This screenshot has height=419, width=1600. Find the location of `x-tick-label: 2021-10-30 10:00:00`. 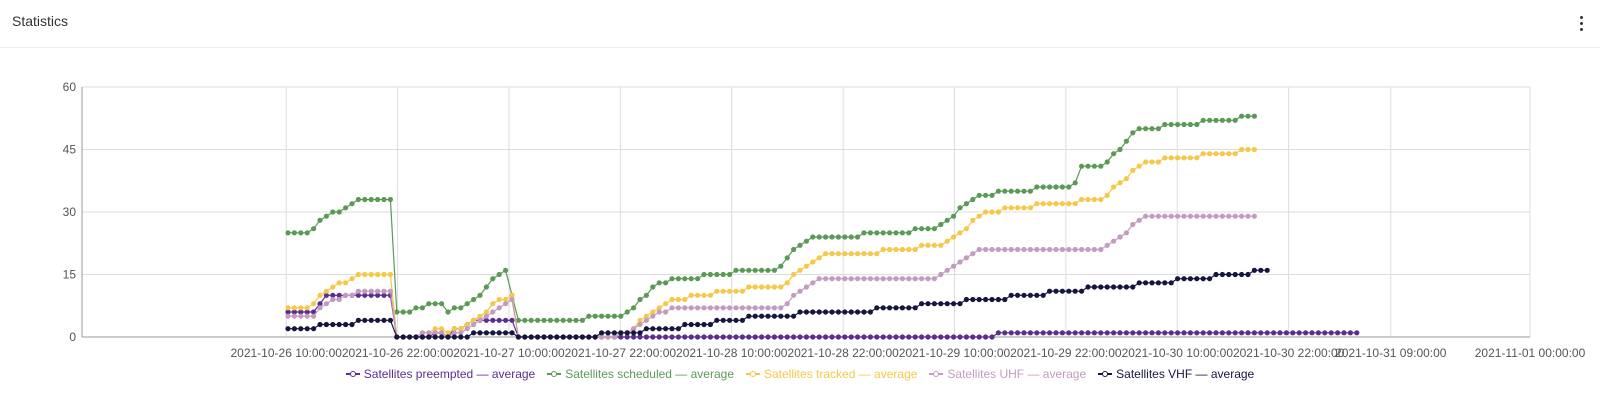

x-tick-label: 2021-10-30 10:00:00 is located at coordinates (1178, 353).